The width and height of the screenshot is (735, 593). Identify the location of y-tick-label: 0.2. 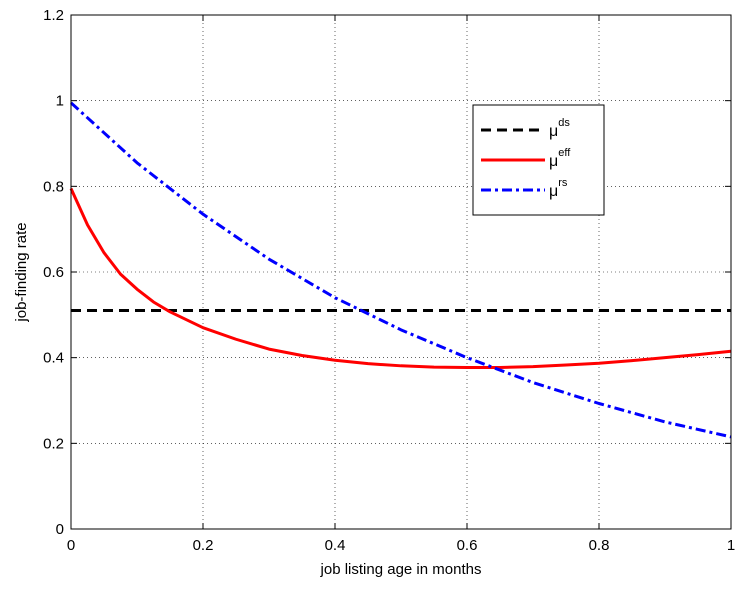
(53, 443).